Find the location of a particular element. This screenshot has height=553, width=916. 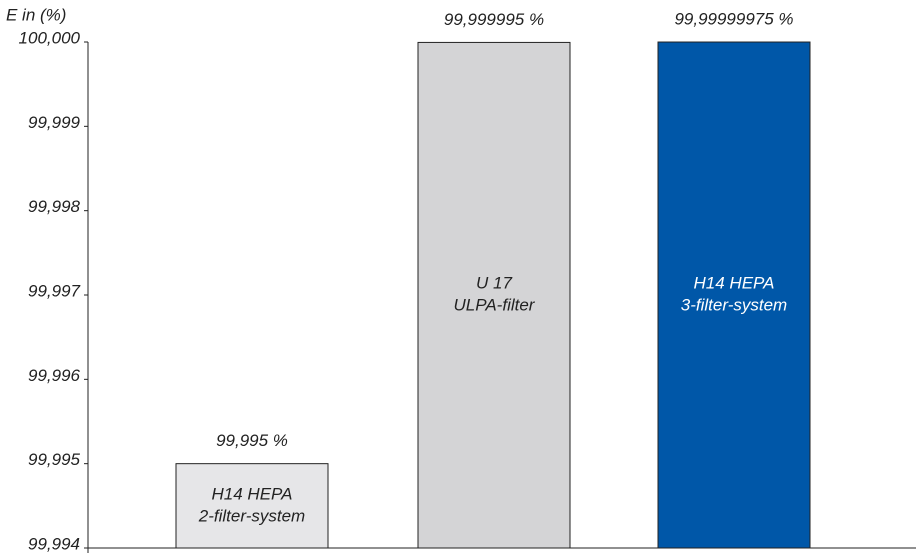

y-tick-label: 99,994 is located at coordinates (54, 543).